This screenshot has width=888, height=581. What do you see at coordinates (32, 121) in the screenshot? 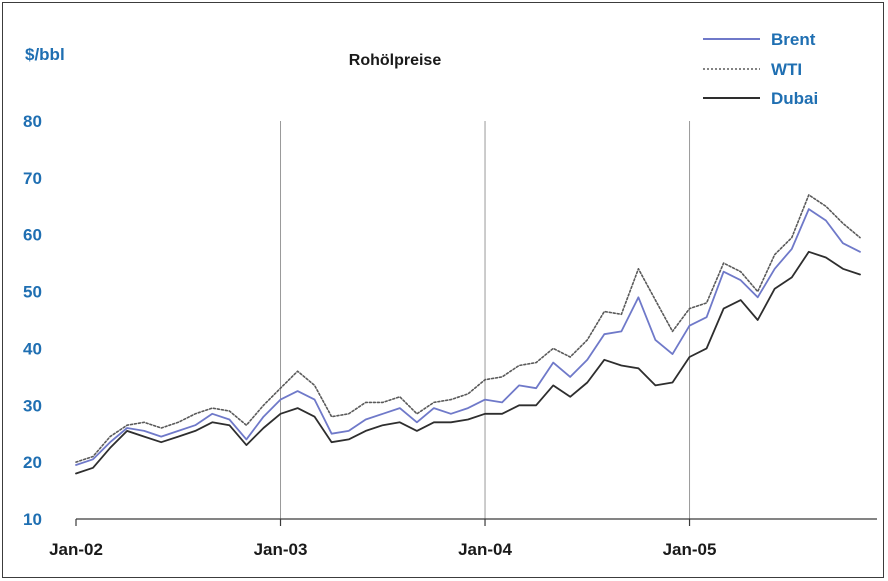
I see `y-tick-label-80: 80` at bounding box center [32, 121].